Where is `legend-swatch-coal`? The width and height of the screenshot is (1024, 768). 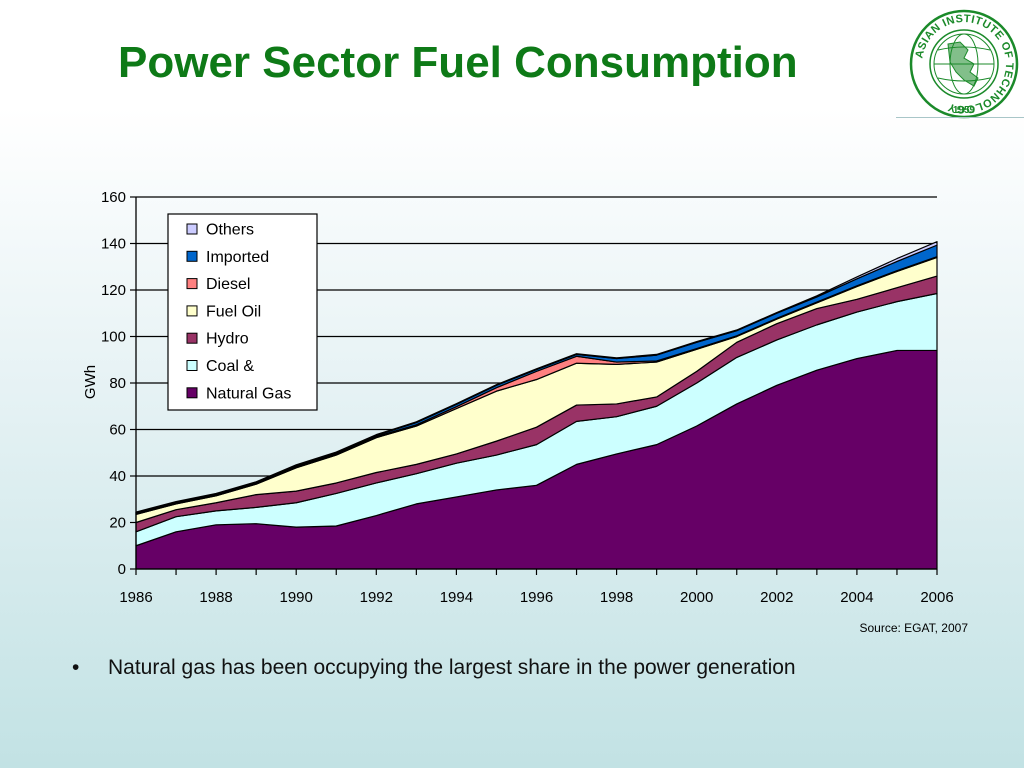
legend-swatch-coal is located at coordinates (192, 365).